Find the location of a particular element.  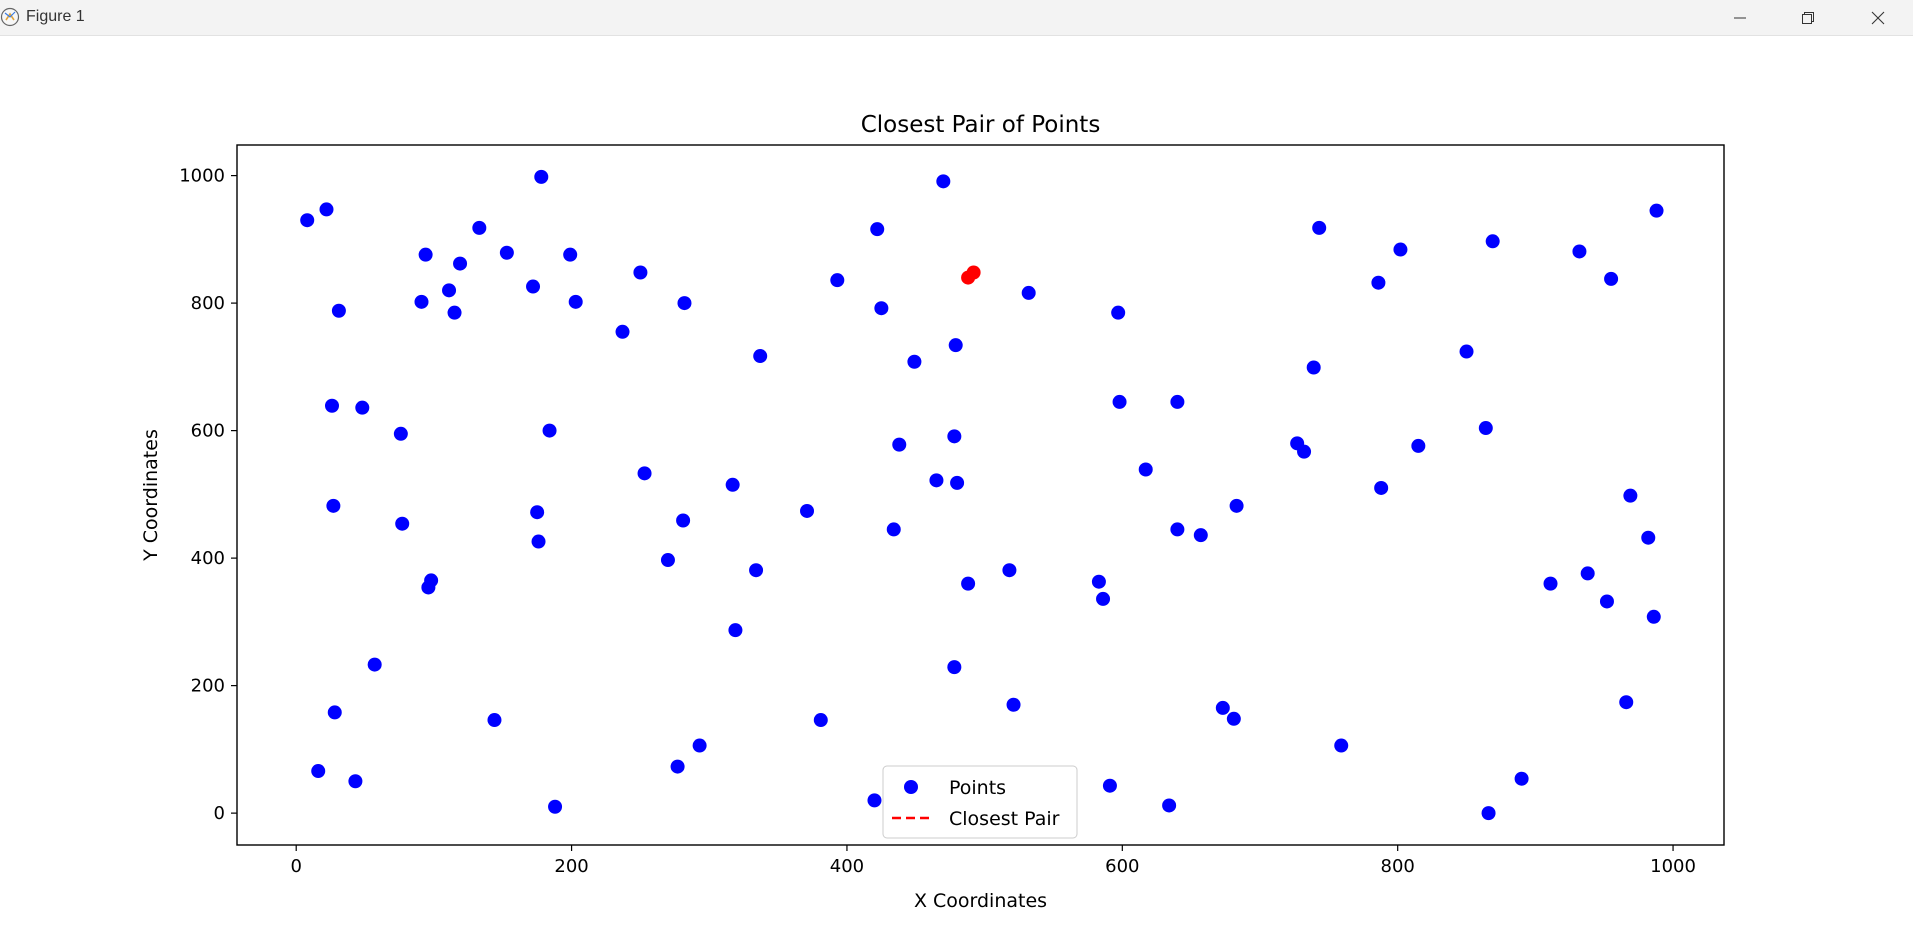

minimize-icon is located at coordinates (1740, 17).